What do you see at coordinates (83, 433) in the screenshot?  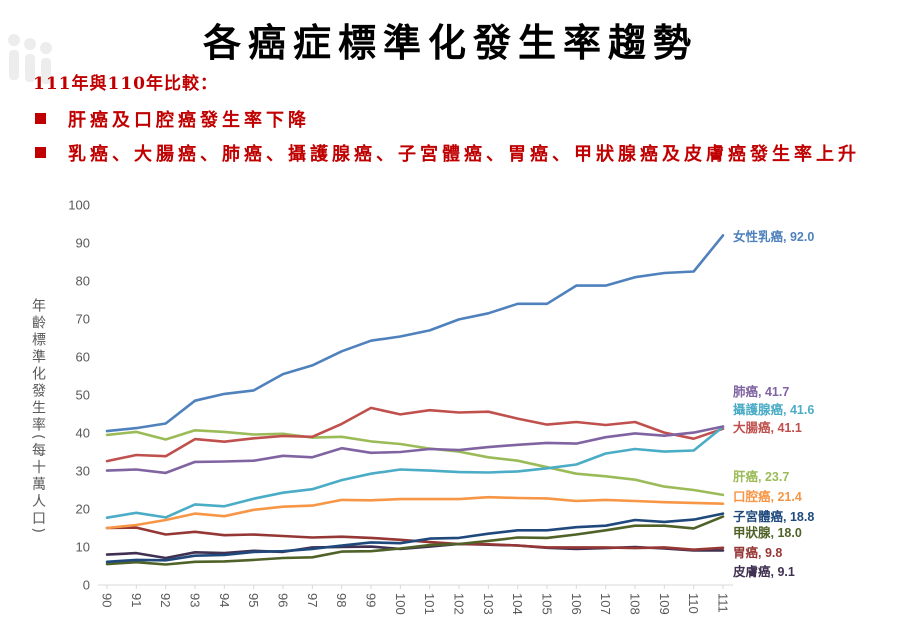 I see `y-tick-label: 40` at bounding box center [83, 433].